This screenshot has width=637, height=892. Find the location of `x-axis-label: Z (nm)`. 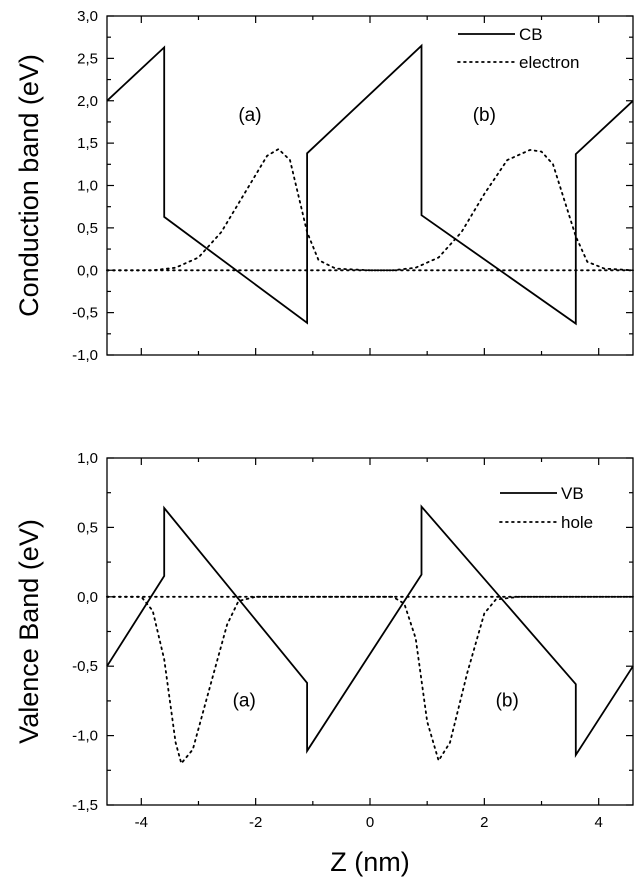

x-axis-label: Z (nm) is located at coordinates (369, 862).